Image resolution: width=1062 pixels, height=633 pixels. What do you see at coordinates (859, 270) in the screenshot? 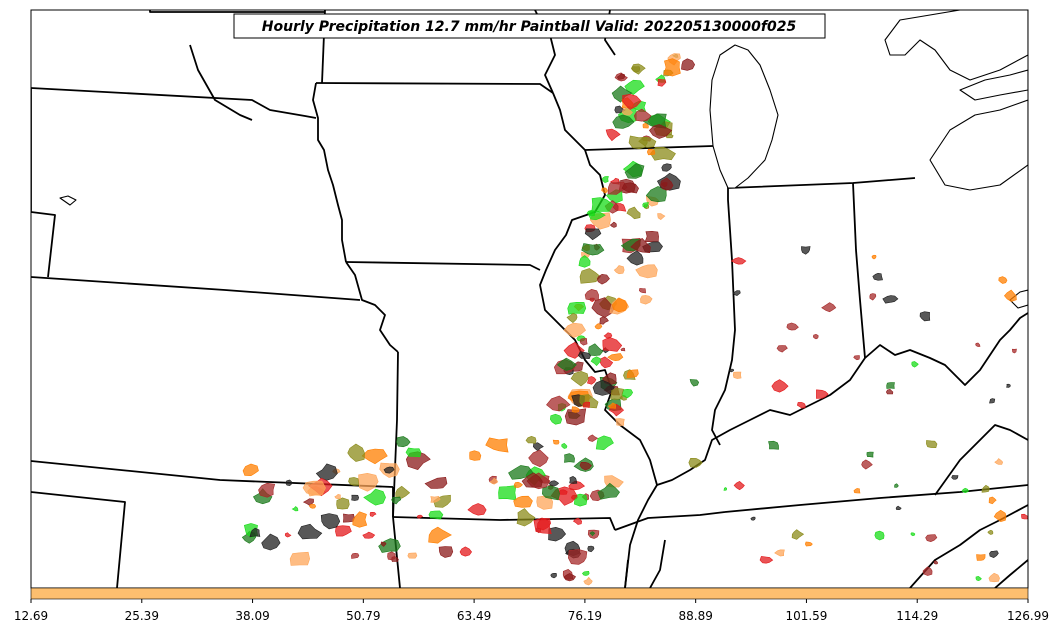
I see `border-in-oh` at bounding box center [859, 270].